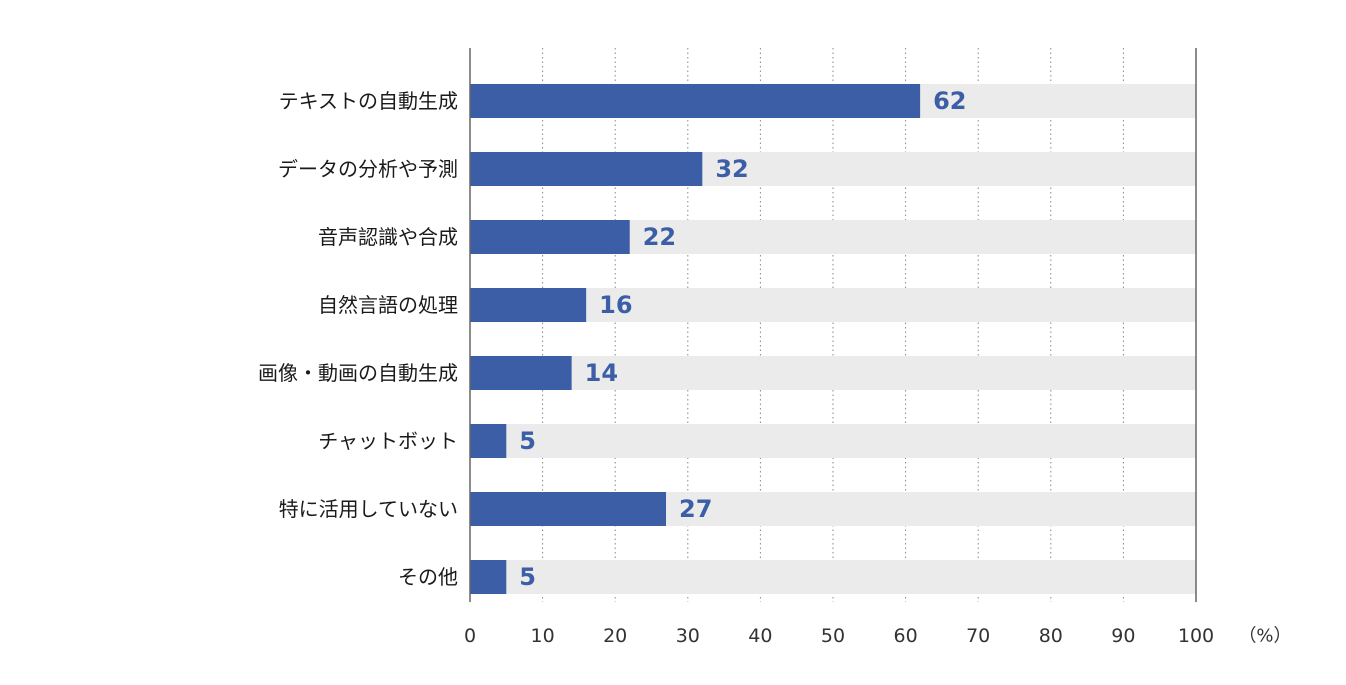 This screenshot has height=685, width=1346. I want to click on category-label: チャットボット, so click(388, 441).